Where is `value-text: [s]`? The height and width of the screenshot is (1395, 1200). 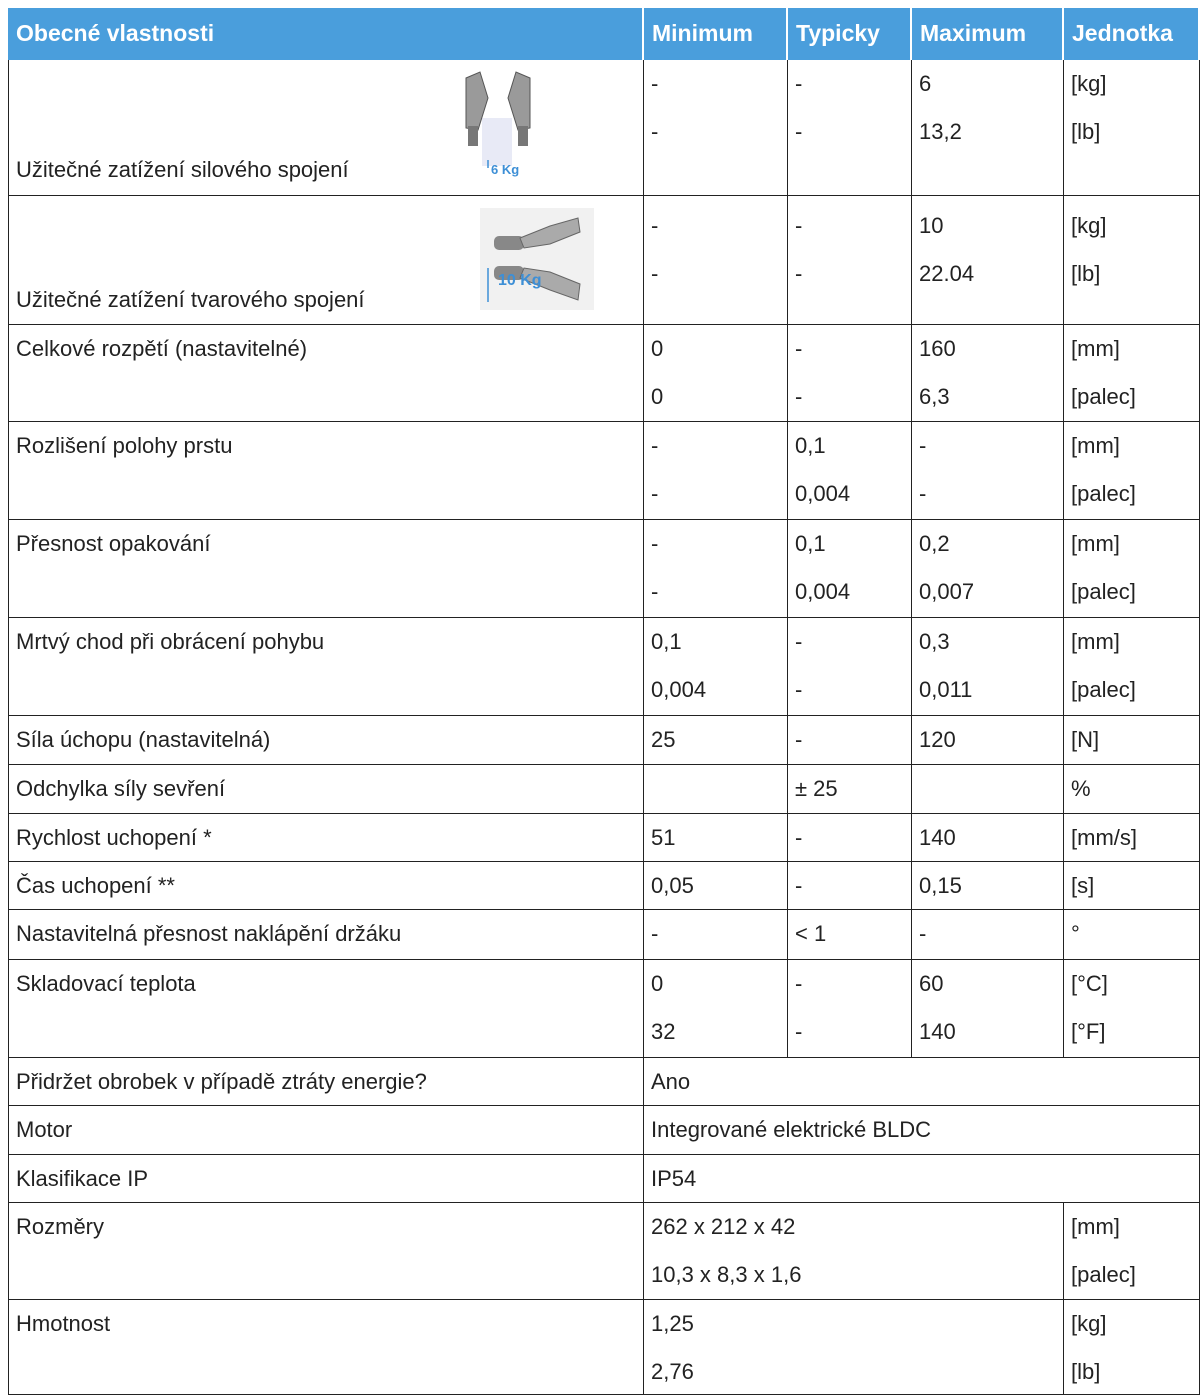 value-text: [s] is located at coordinates (1083, 885).